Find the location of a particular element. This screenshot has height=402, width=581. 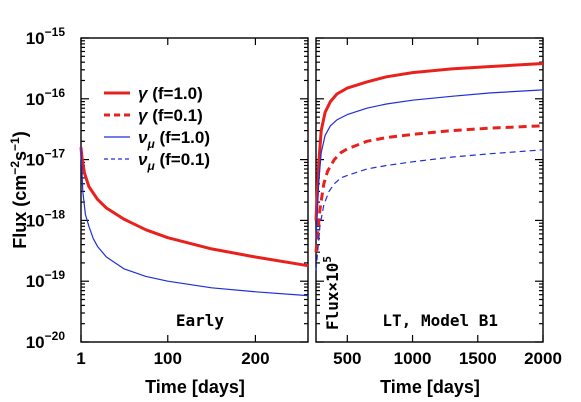

y-tick-label: 10−20 is located at coordinates (46, 340).